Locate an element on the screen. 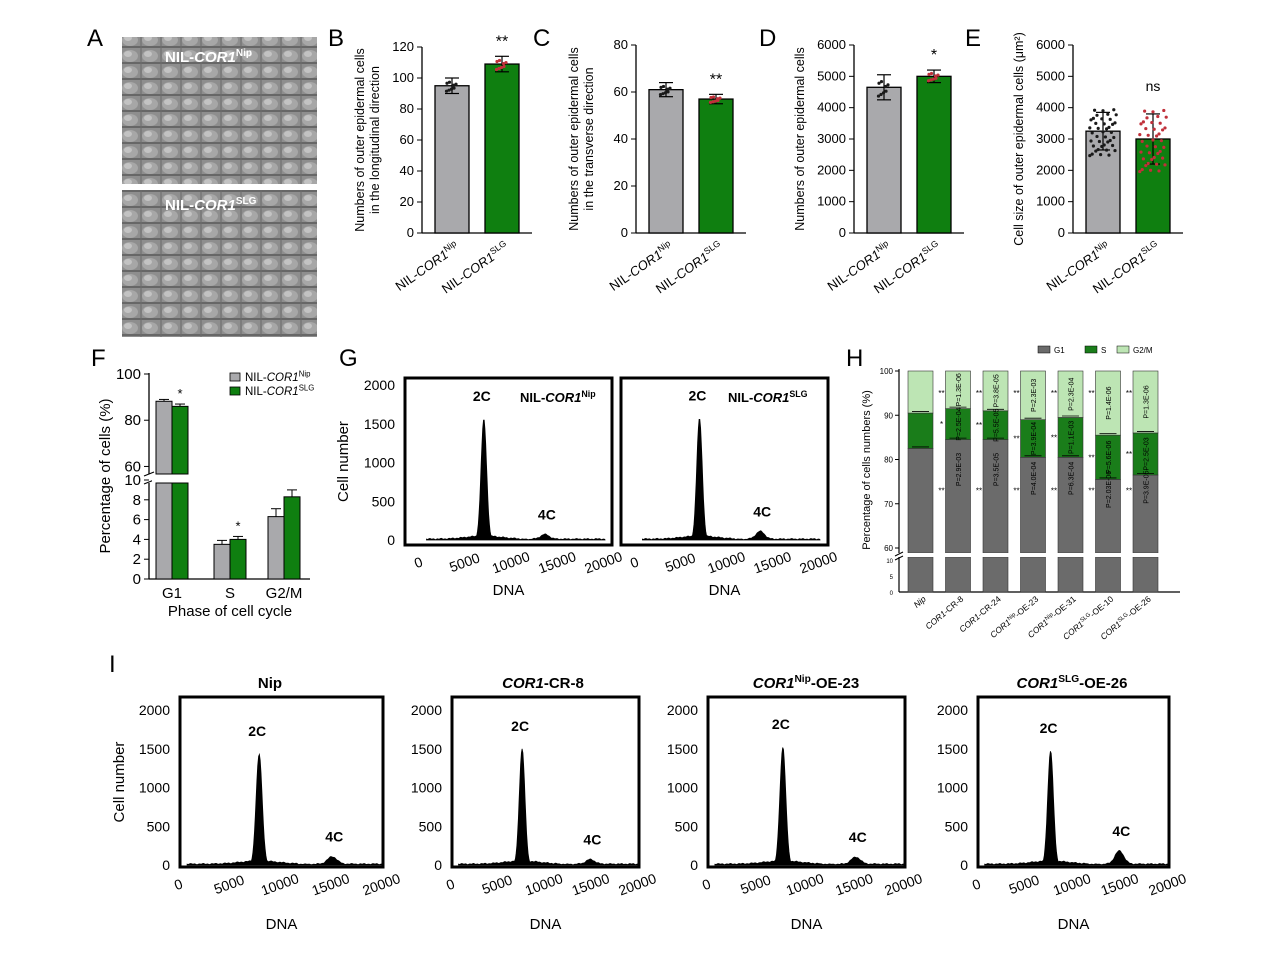  x-category-label: Nip is located at coordinates (920, 602).